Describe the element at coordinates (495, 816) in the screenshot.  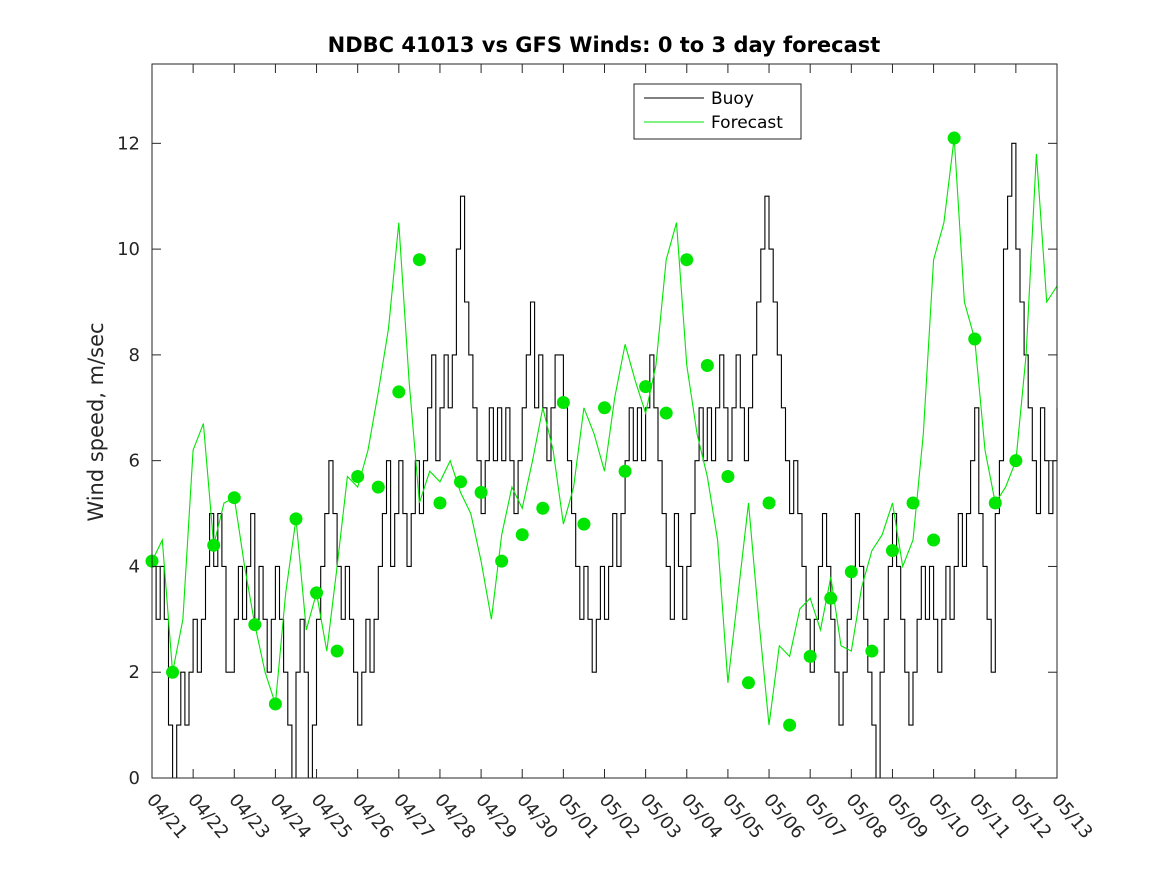
I see `x-tick-label: 04/29` at that location.